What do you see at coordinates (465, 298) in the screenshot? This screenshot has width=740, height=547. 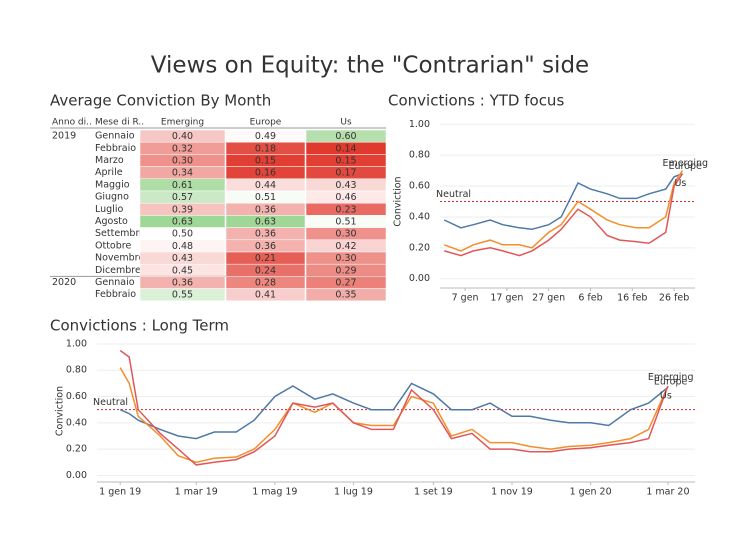 I see `x-tick-label: 7 gen` at bounding box center [465, 298].